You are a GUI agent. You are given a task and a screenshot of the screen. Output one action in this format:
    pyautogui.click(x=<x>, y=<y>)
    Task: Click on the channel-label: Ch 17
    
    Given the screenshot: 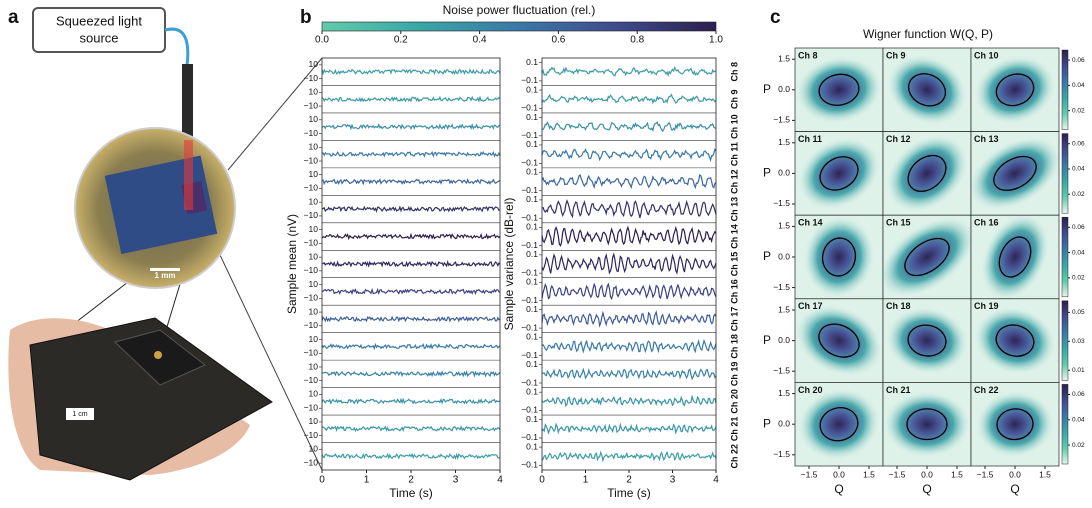 What is the action you would take?
    pyautogui.click(x=734, y=319)
    